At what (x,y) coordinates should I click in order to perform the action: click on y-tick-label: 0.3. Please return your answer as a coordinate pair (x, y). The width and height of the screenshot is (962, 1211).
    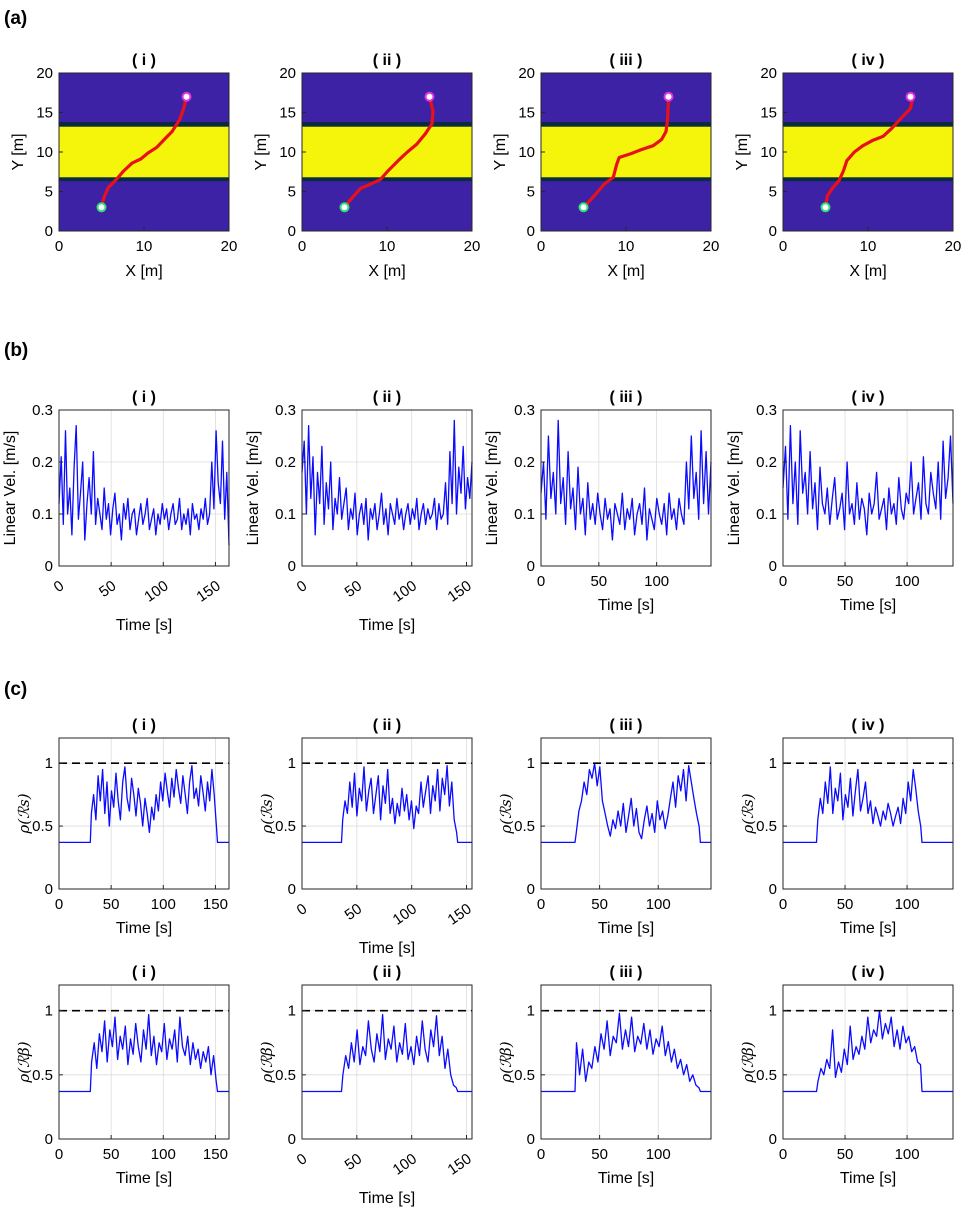
    Looking at the image, I should click on (524, 410).